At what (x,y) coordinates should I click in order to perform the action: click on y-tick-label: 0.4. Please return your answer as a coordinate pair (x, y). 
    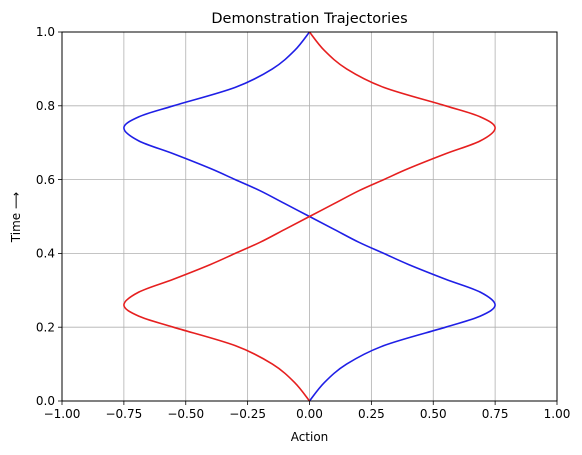
    Looking at the image, I should click on (45, 254).